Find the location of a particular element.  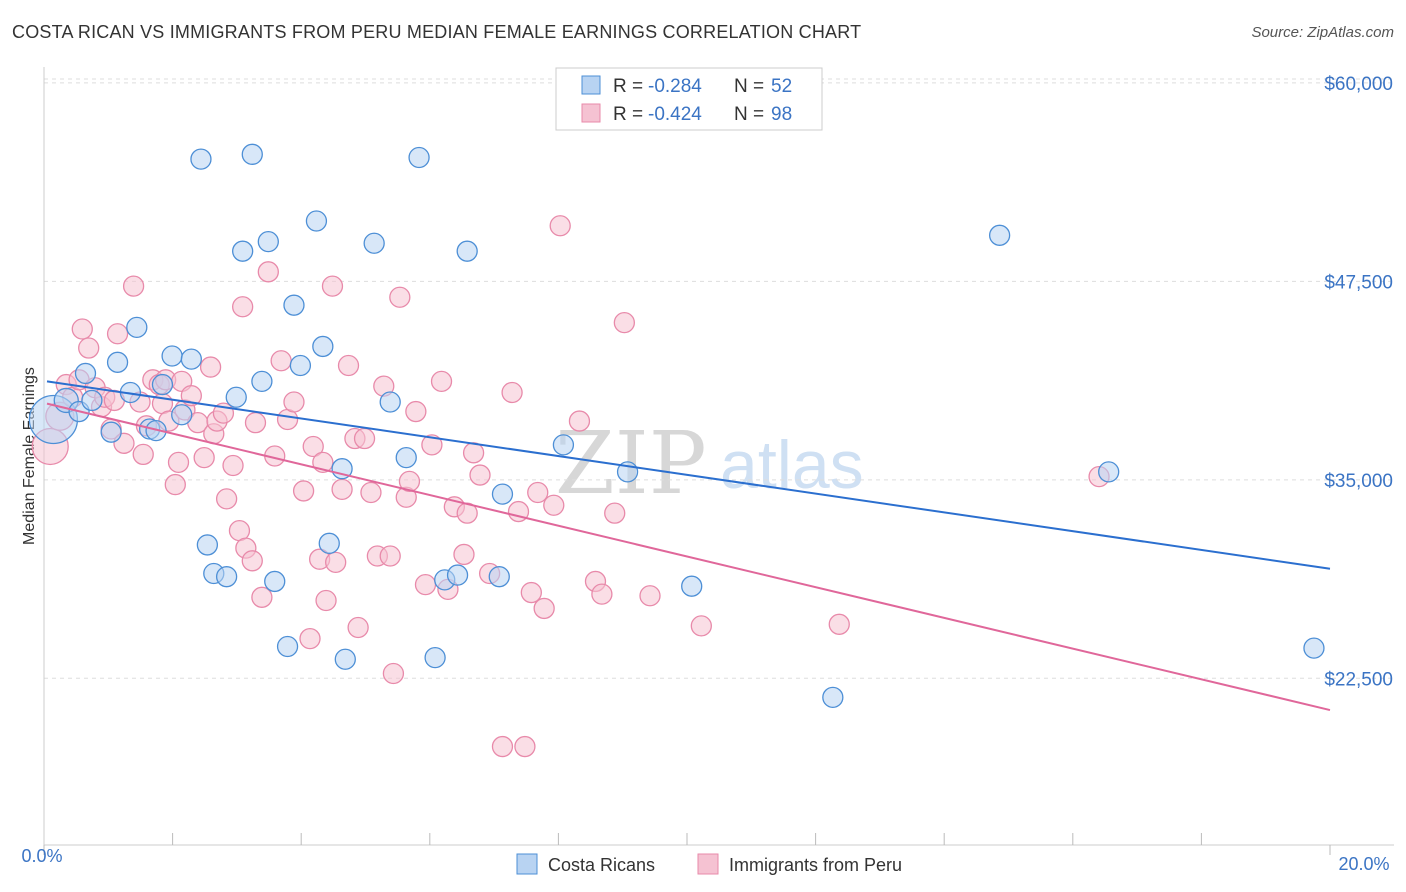

legend-bottom-swatch-costa-ricans is located at coordinates (527, 864).